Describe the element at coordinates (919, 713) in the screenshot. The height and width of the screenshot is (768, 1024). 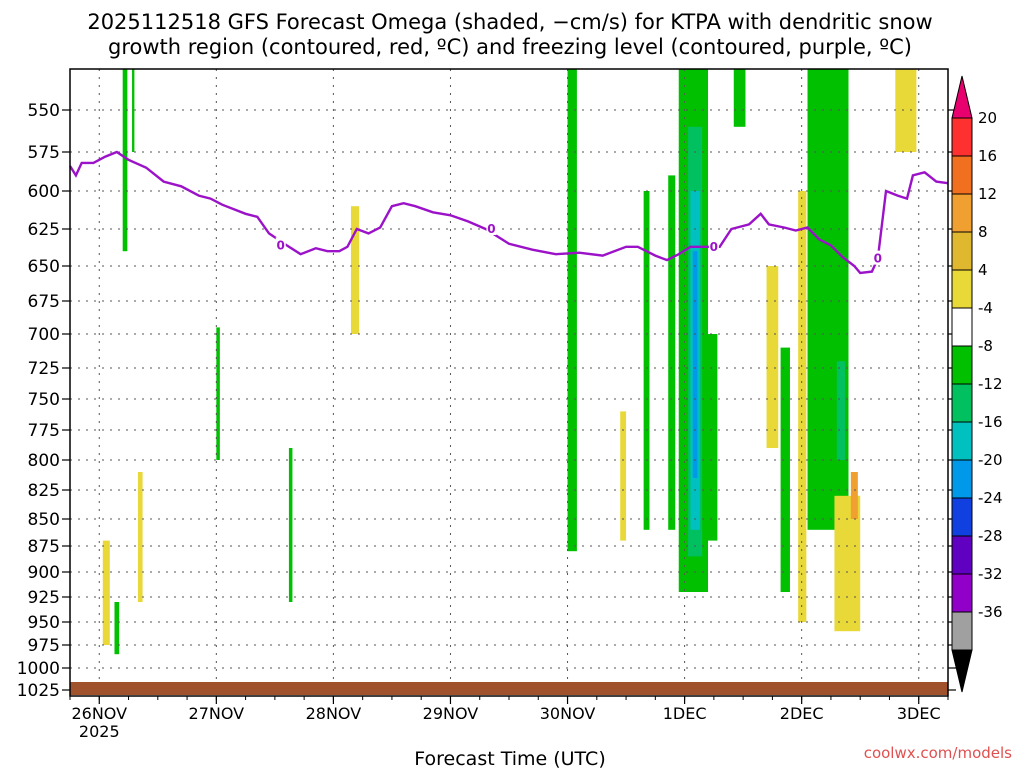
I see `x-tick-label-3DEC: 3DEC` at that location.